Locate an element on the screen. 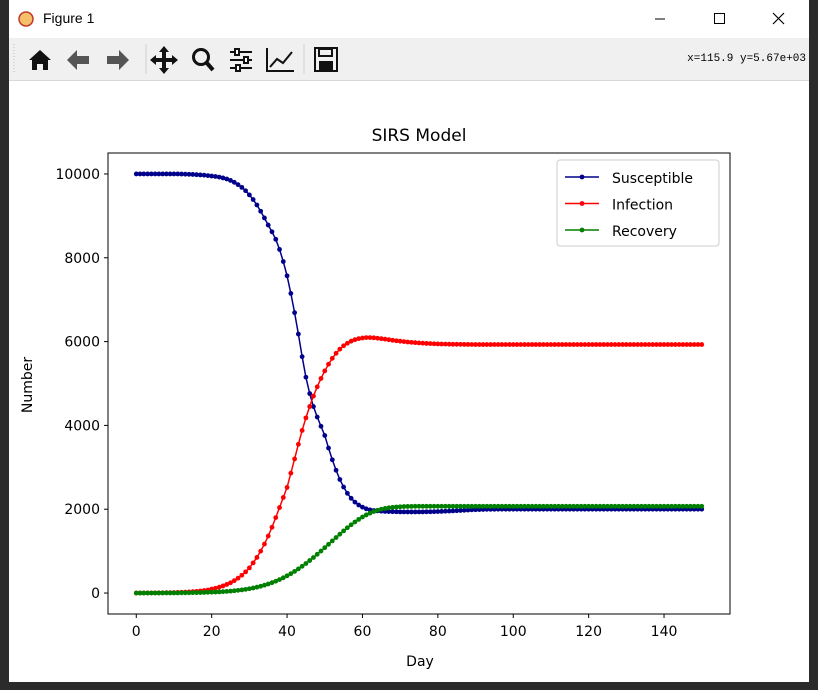  legend-label: Susceptible is located at coordinates (652, 179).